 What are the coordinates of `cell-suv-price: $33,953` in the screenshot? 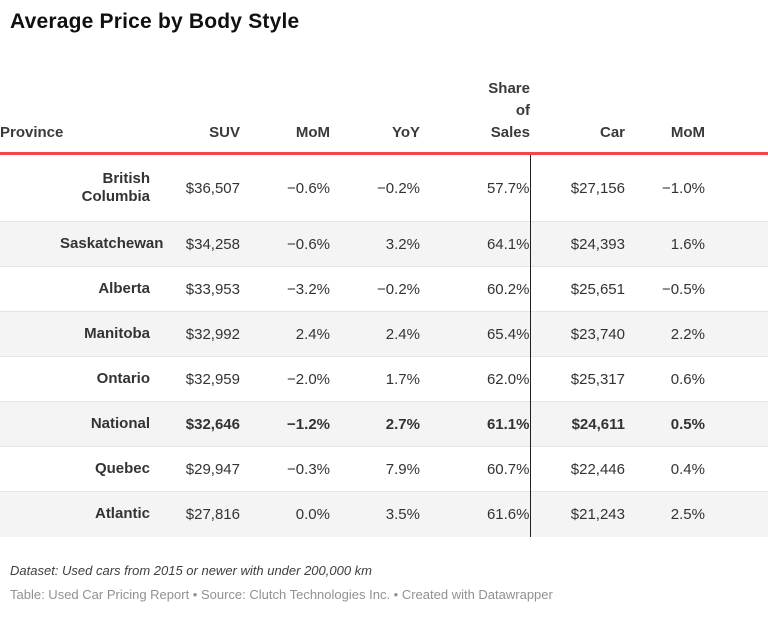 It's located at (195, 289).